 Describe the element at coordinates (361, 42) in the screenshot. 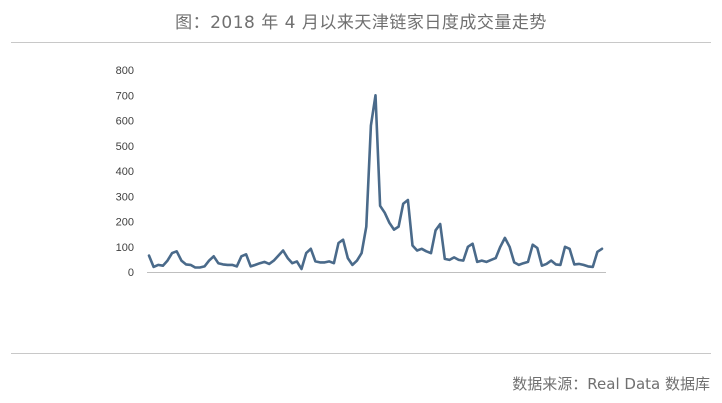

I see `top-divider` at that location.